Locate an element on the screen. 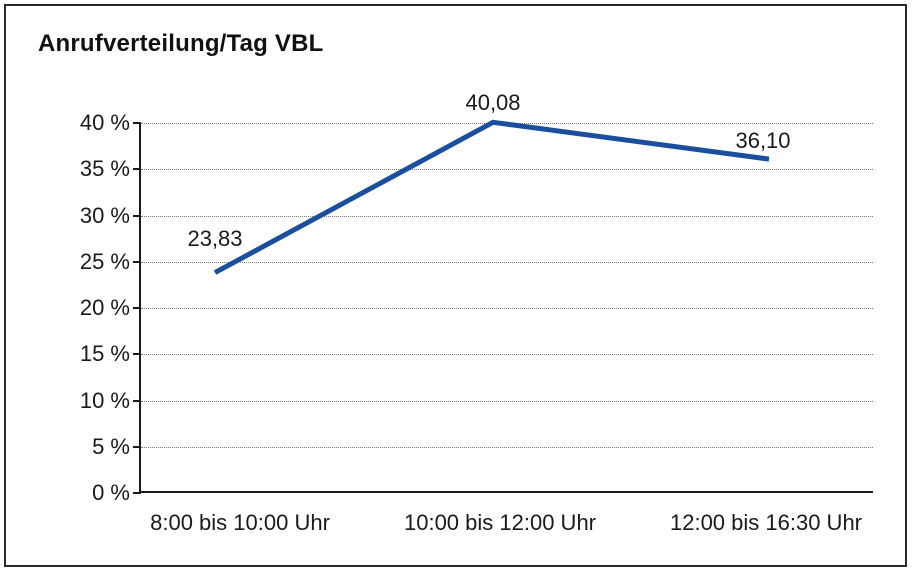 This screenshot has height=576, width=915. y-axis-label: 20 % is located at coordinates (104, 307).